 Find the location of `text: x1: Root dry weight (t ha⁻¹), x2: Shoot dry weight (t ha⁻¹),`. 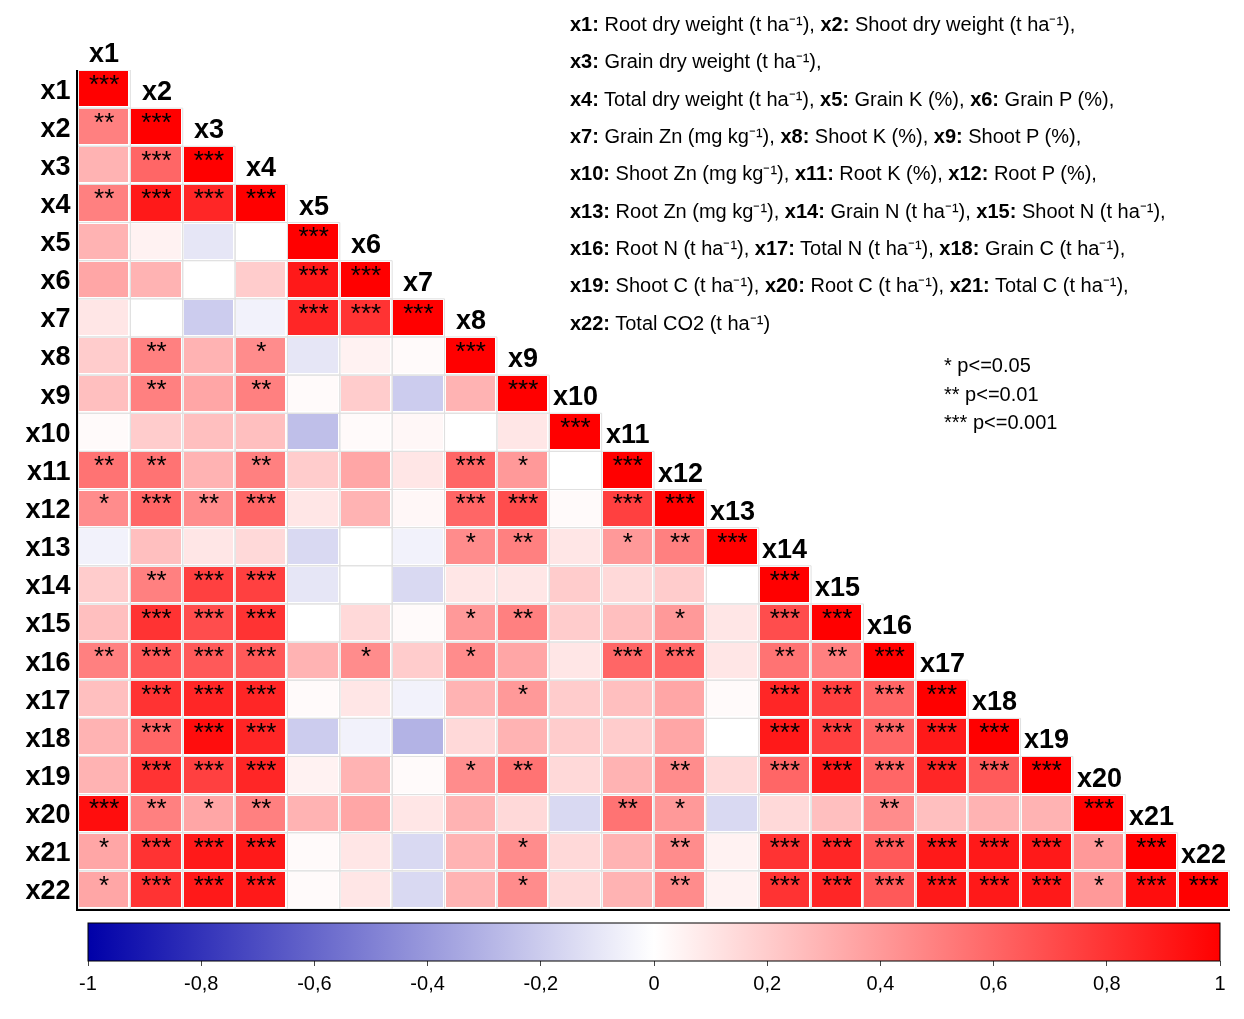

text: x1: Root dry weight (t ha⁻¹), x2: Shoot dry weight (t ha⁻¹), is located at coordinates (823, 24).